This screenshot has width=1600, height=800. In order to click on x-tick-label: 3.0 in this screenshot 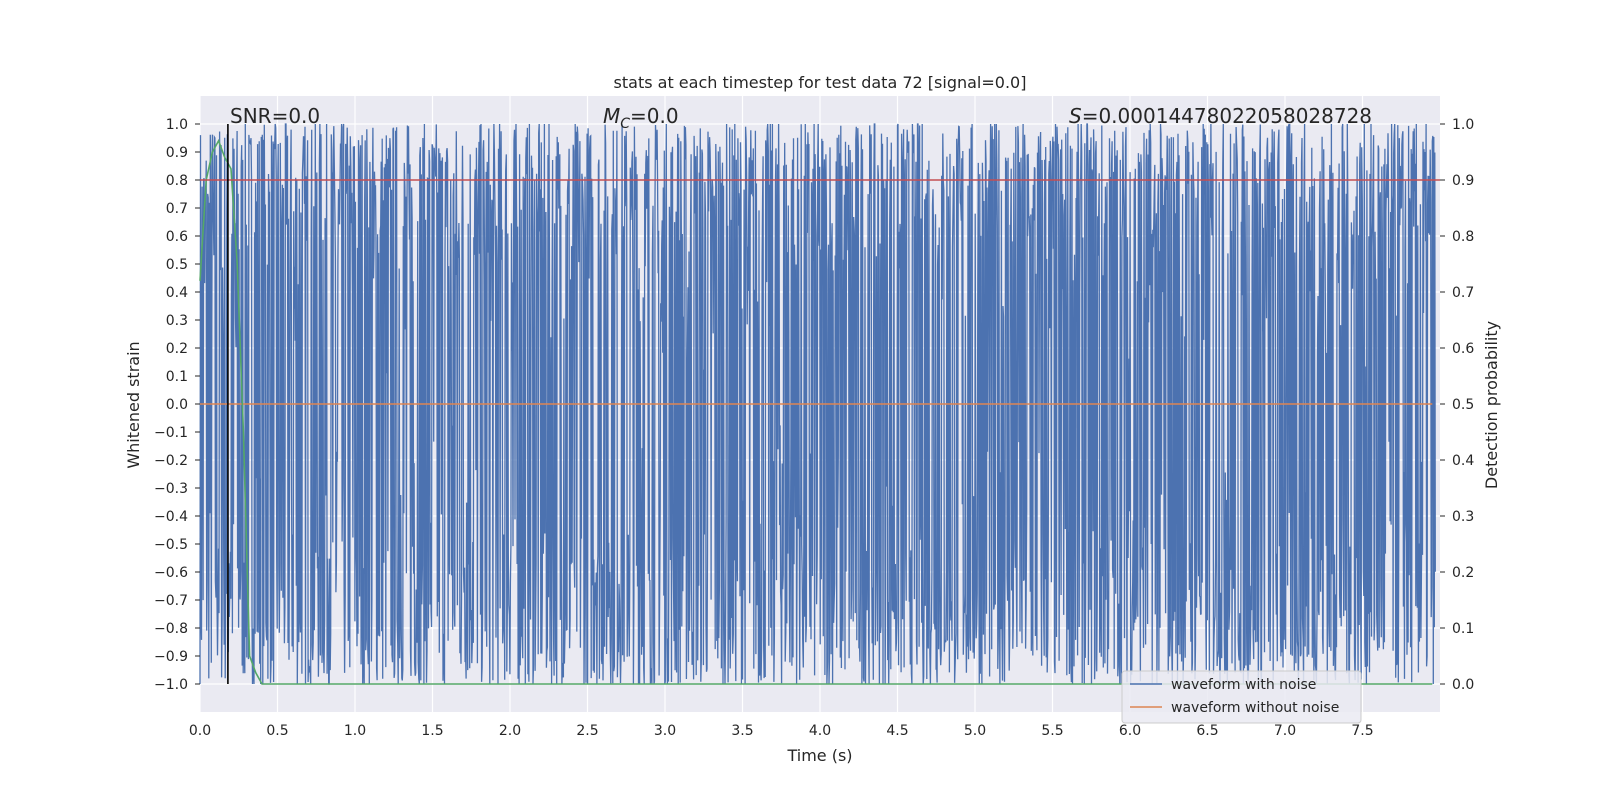, I will do `click(665, 731)`.